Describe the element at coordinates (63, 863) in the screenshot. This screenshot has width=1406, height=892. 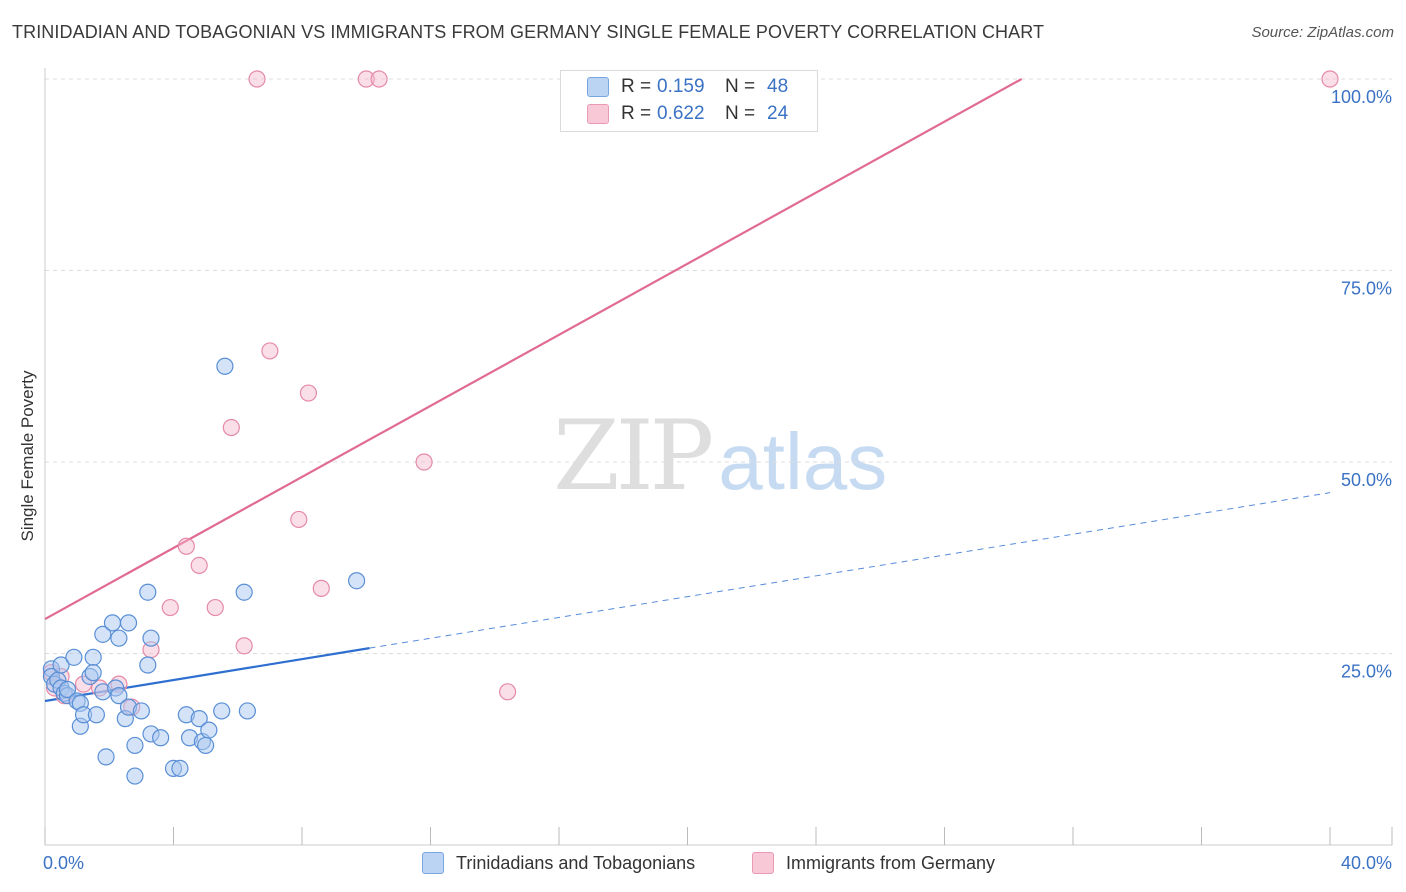
I see `x-tick-label: 0.0%` at that location.